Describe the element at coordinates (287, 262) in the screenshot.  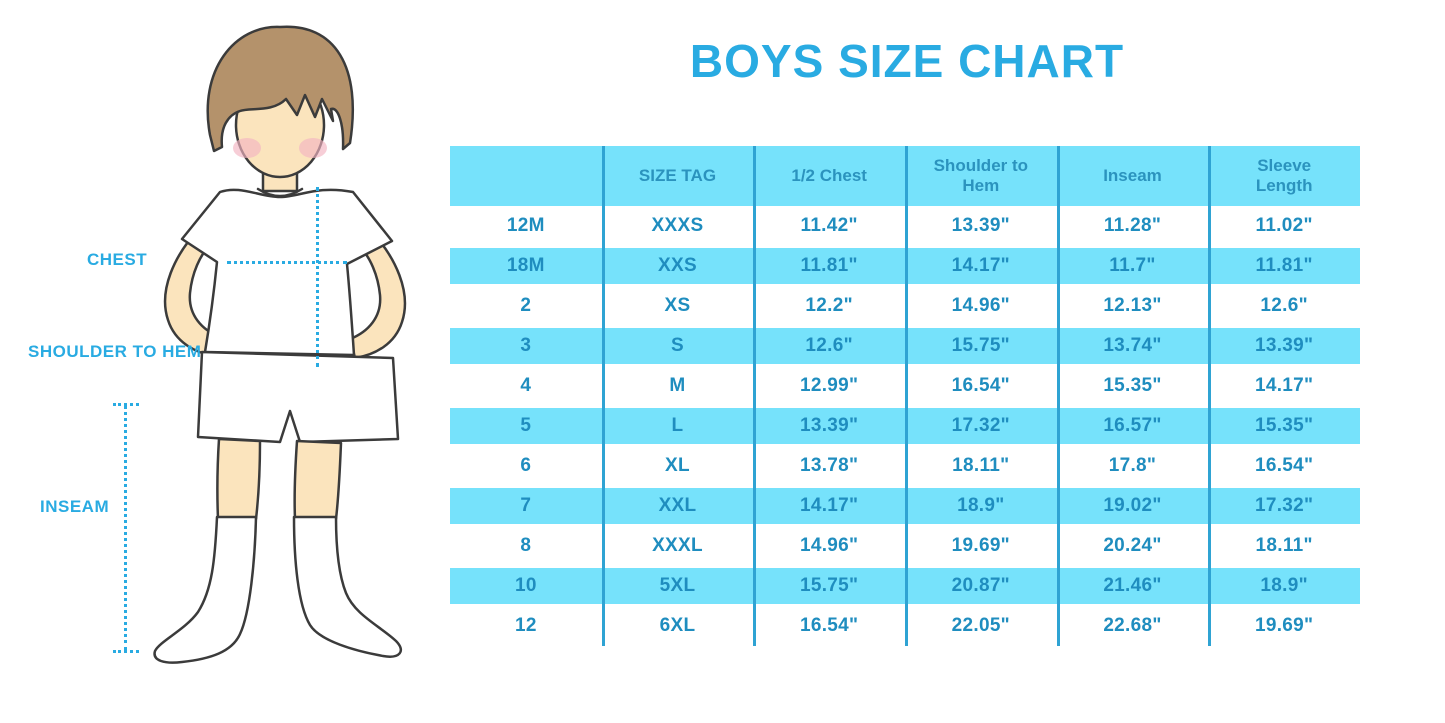
I see `chest-measure-line` at that location.